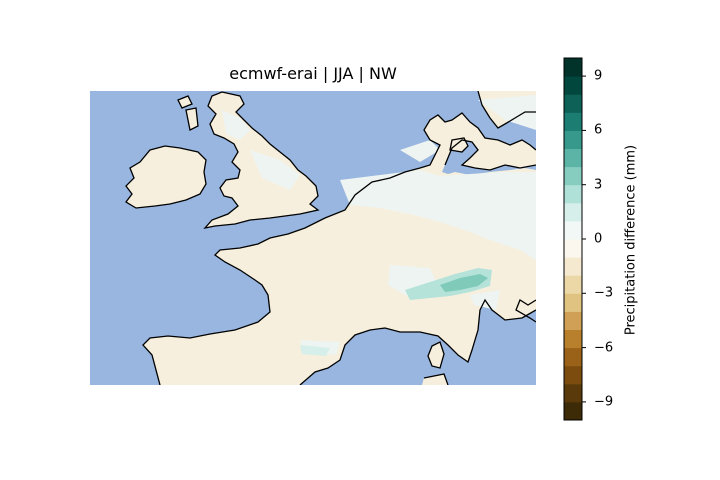 Image resolution: width=720 pixels, height=480 pixels. Describe the element at coordinates (604, 348) in the screenshot. I see `colorbar-tick-label: −6` at that location.